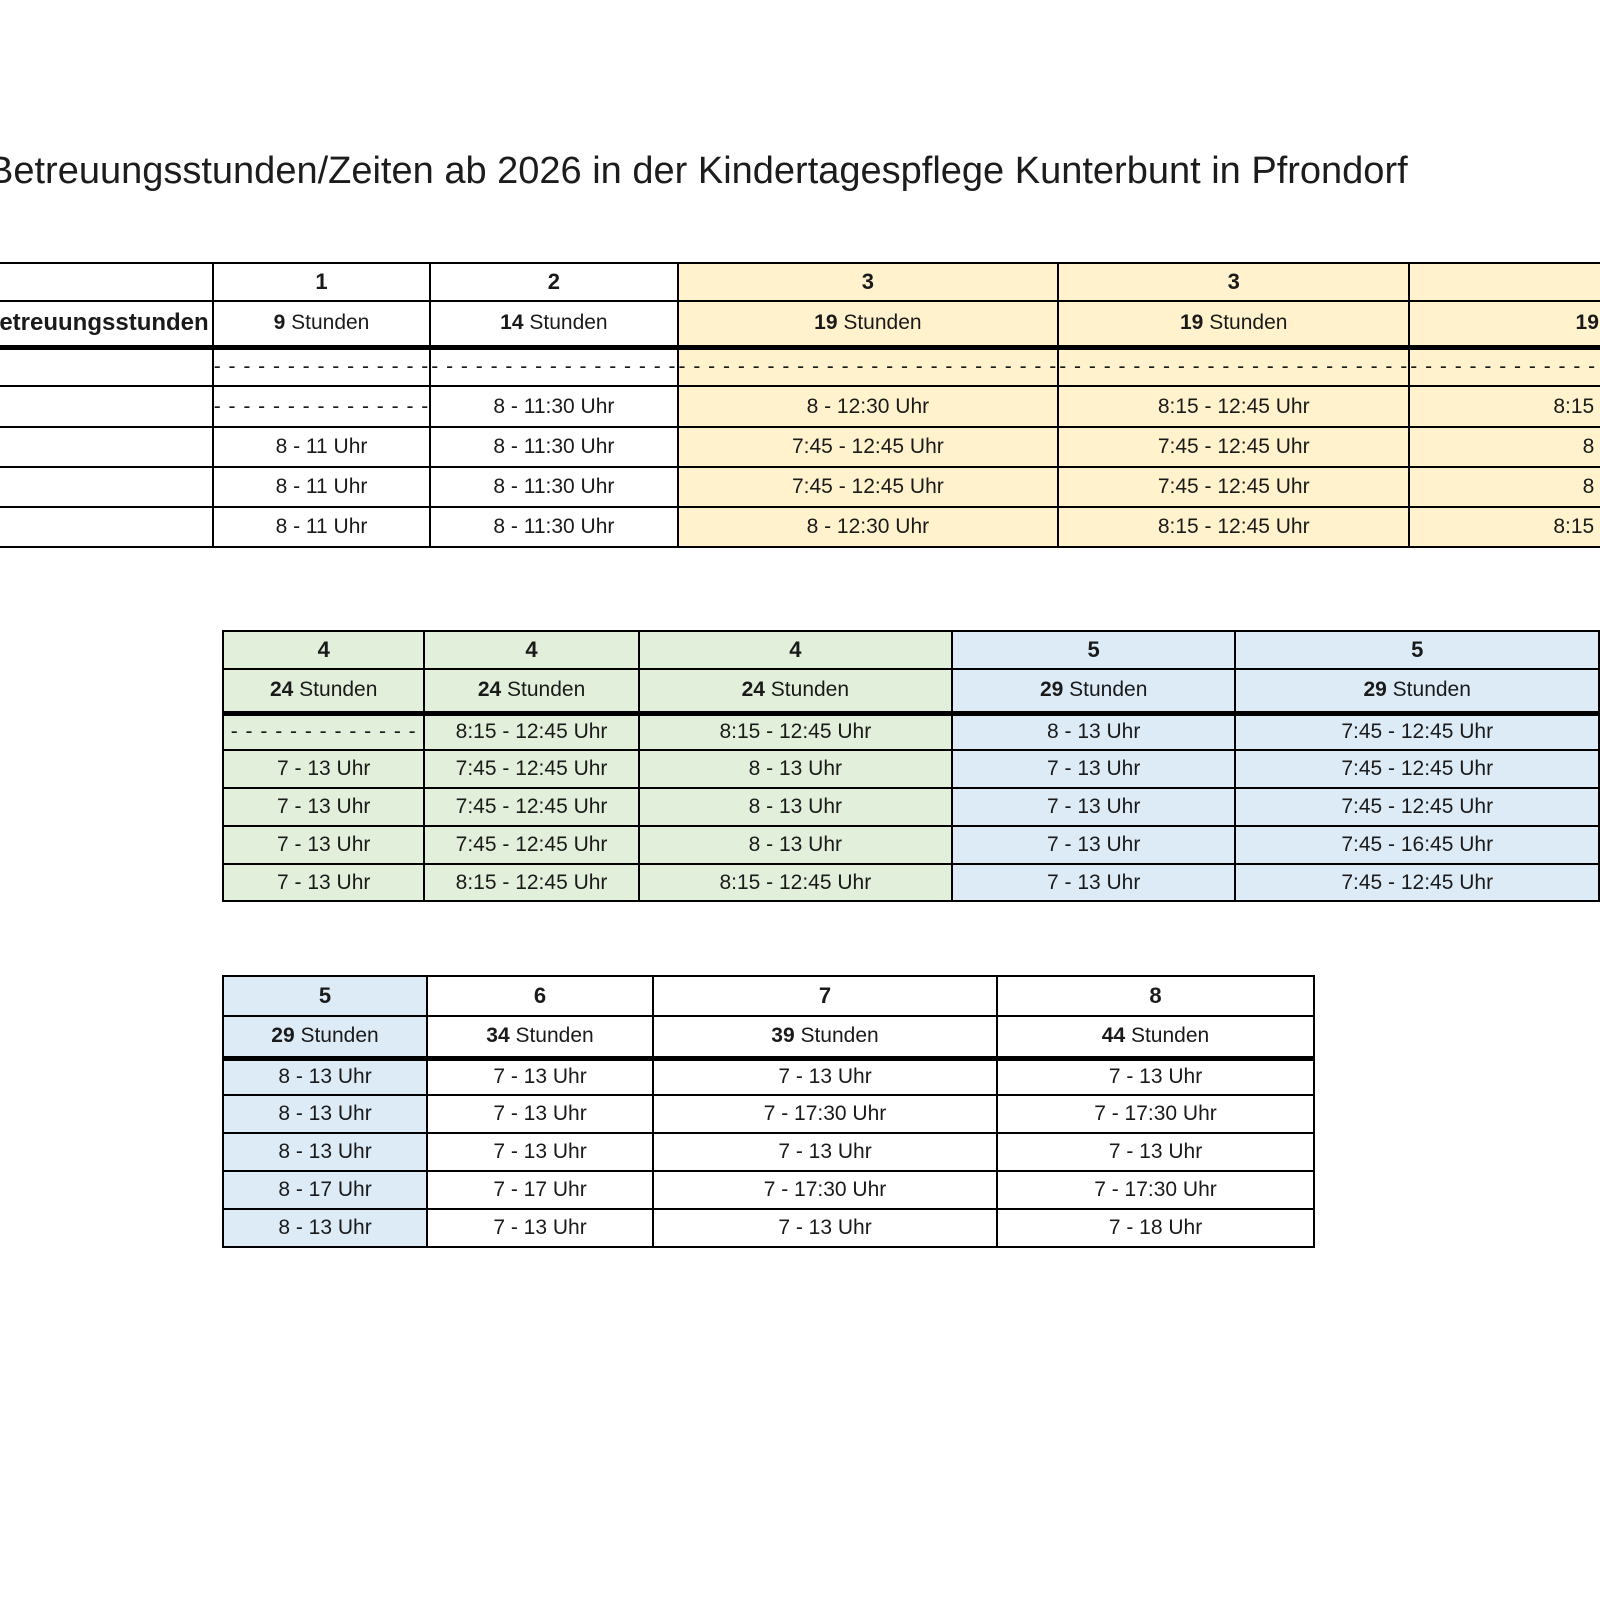 The width and height of the screenshot is (1600, 1600). Describe the element at coordinates (825, 996) in the screenshot. I see `column-number-header: 7` at that location.